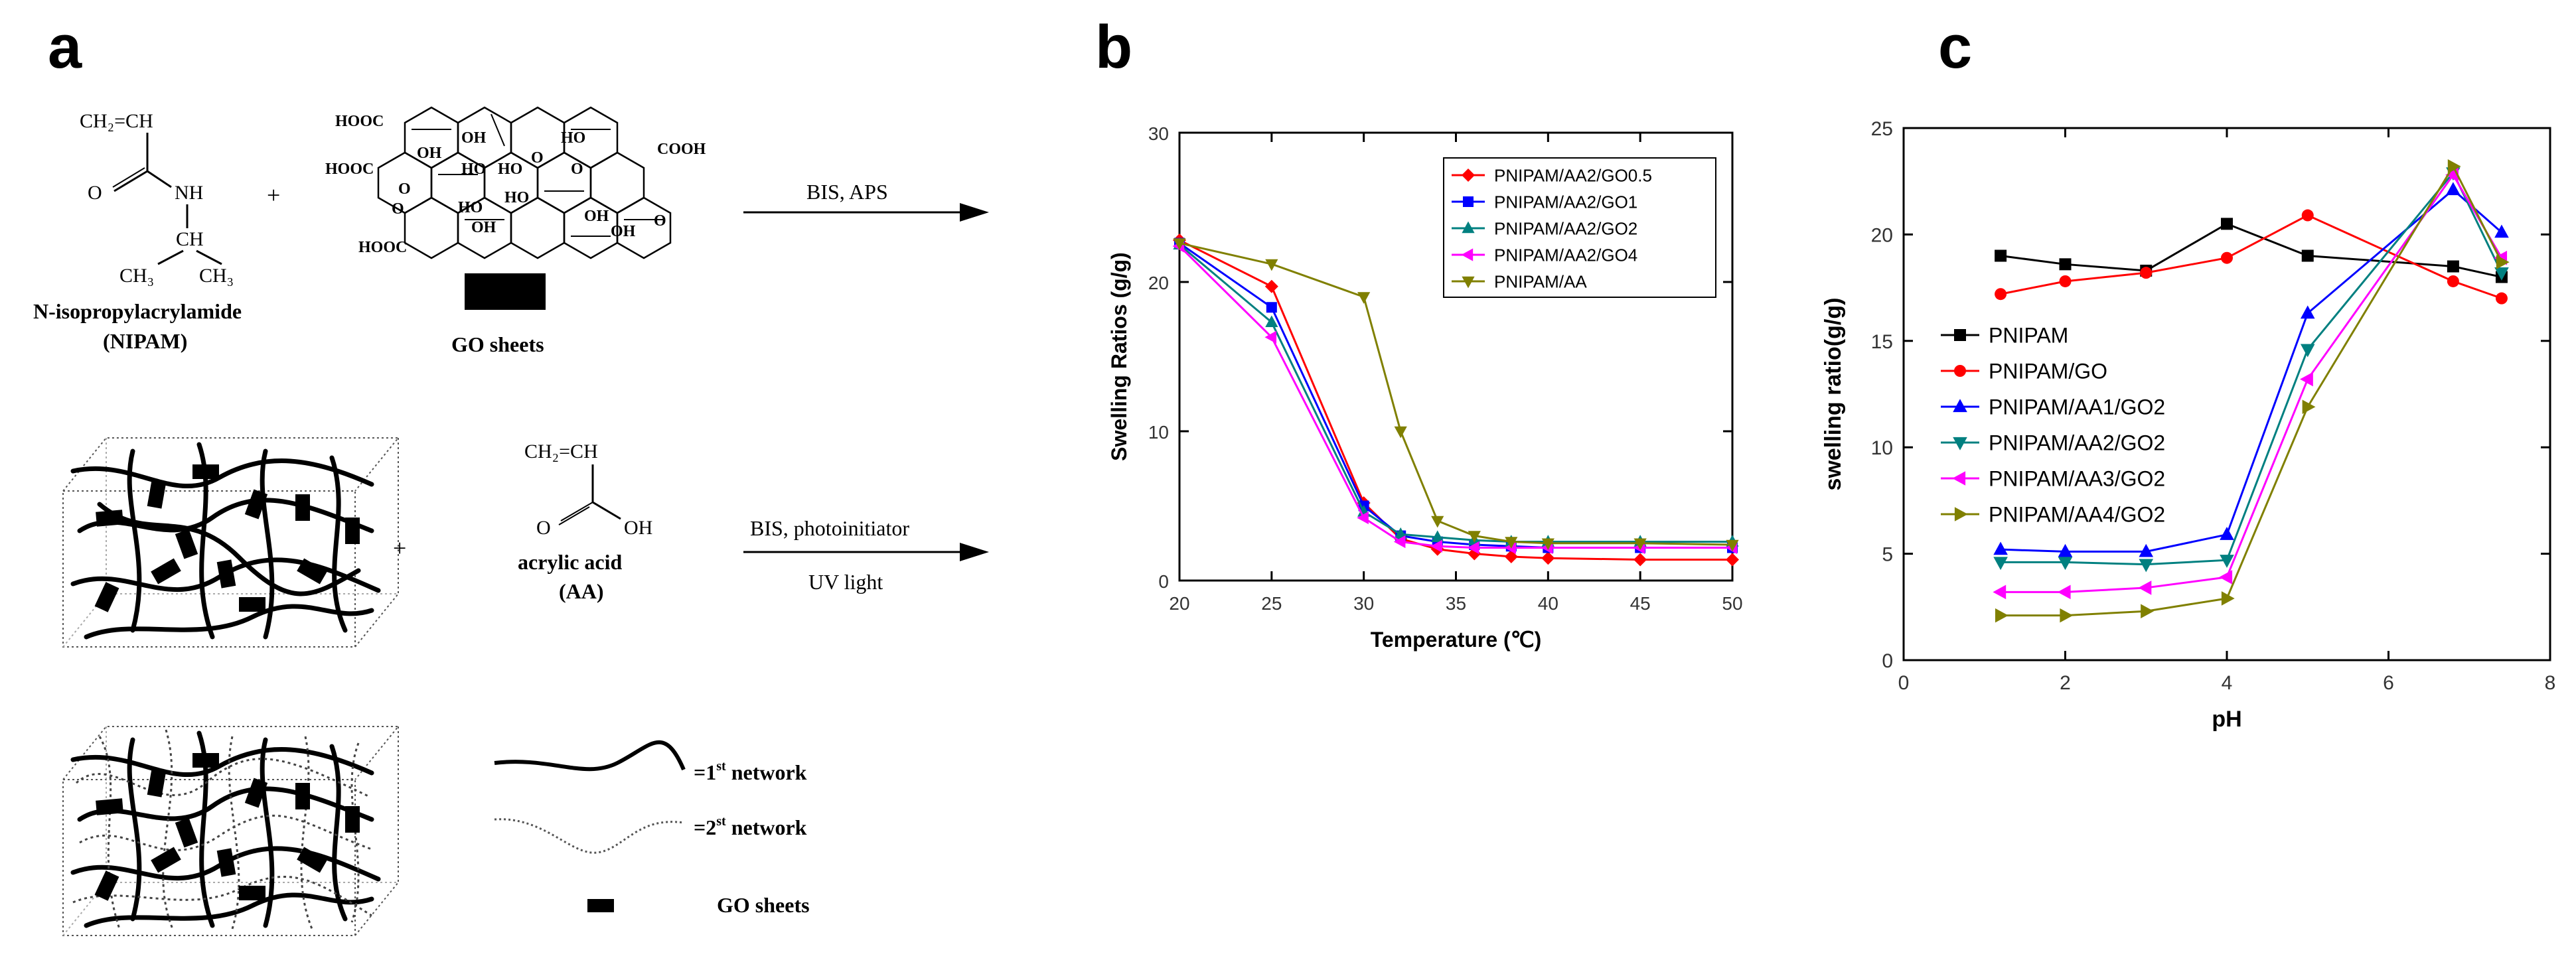 Image resolution: width=2576 pixels, height=970 pixels. What do you see at coordinates (400, 548) in the screenshot?
I see `plus-sign-2: +` at bounding box center [400, 548].